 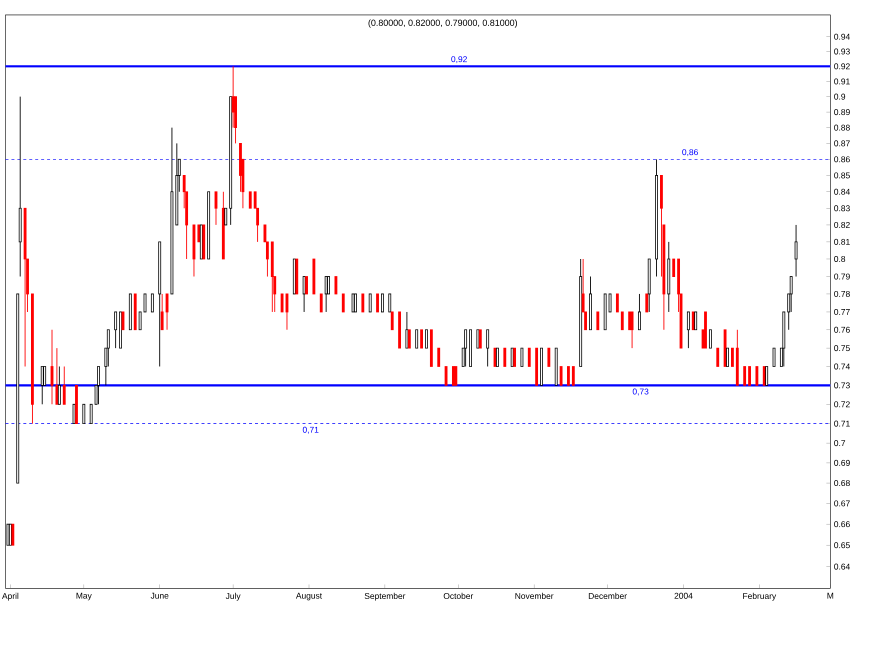 I want to click on y-tick-label: 0.73, so click(x=842, y=385).